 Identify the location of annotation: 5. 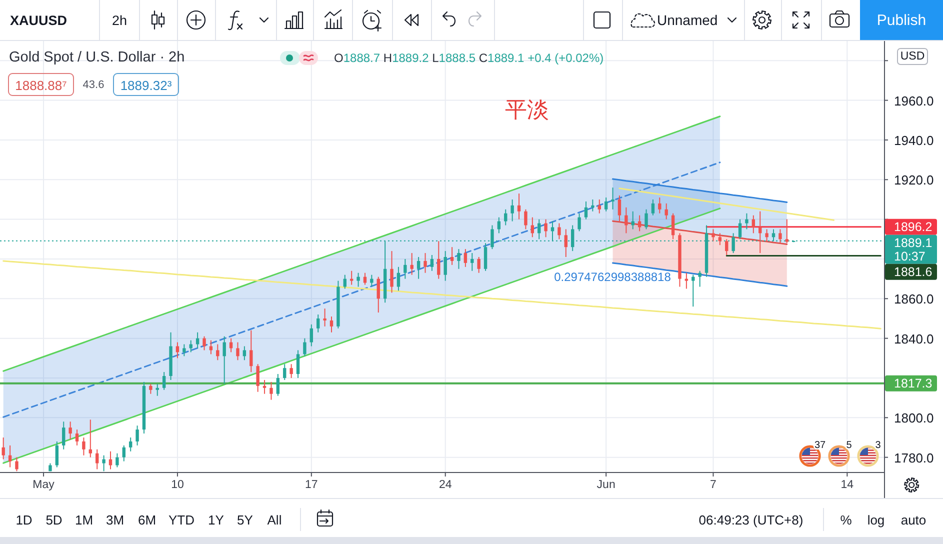
(849, 445).